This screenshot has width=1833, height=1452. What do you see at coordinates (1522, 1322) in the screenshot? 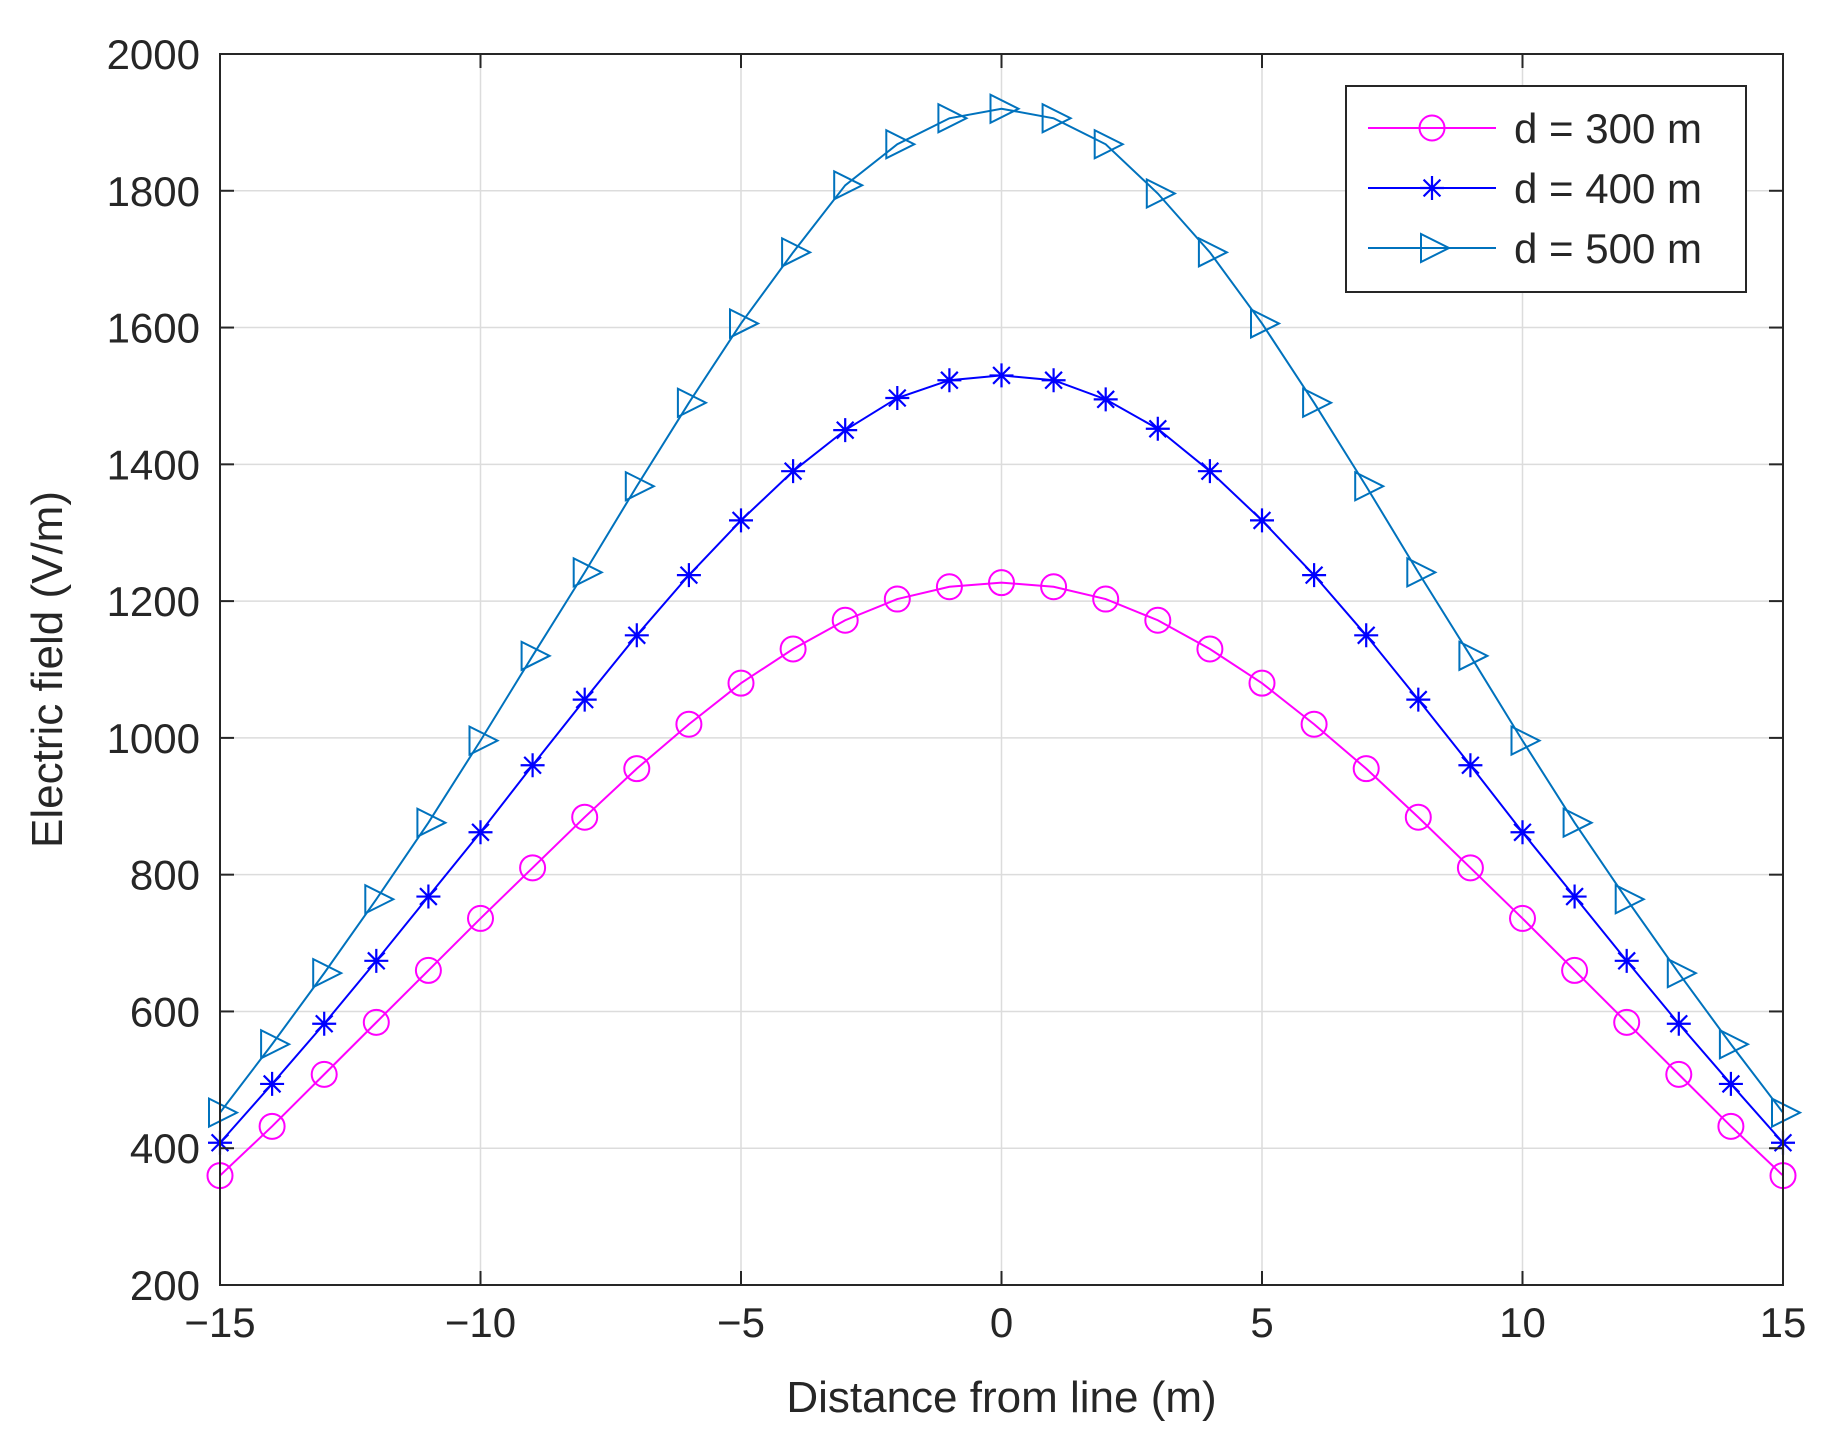
I see `x-tick-label: 10` at bounding box center [1522, 1322].